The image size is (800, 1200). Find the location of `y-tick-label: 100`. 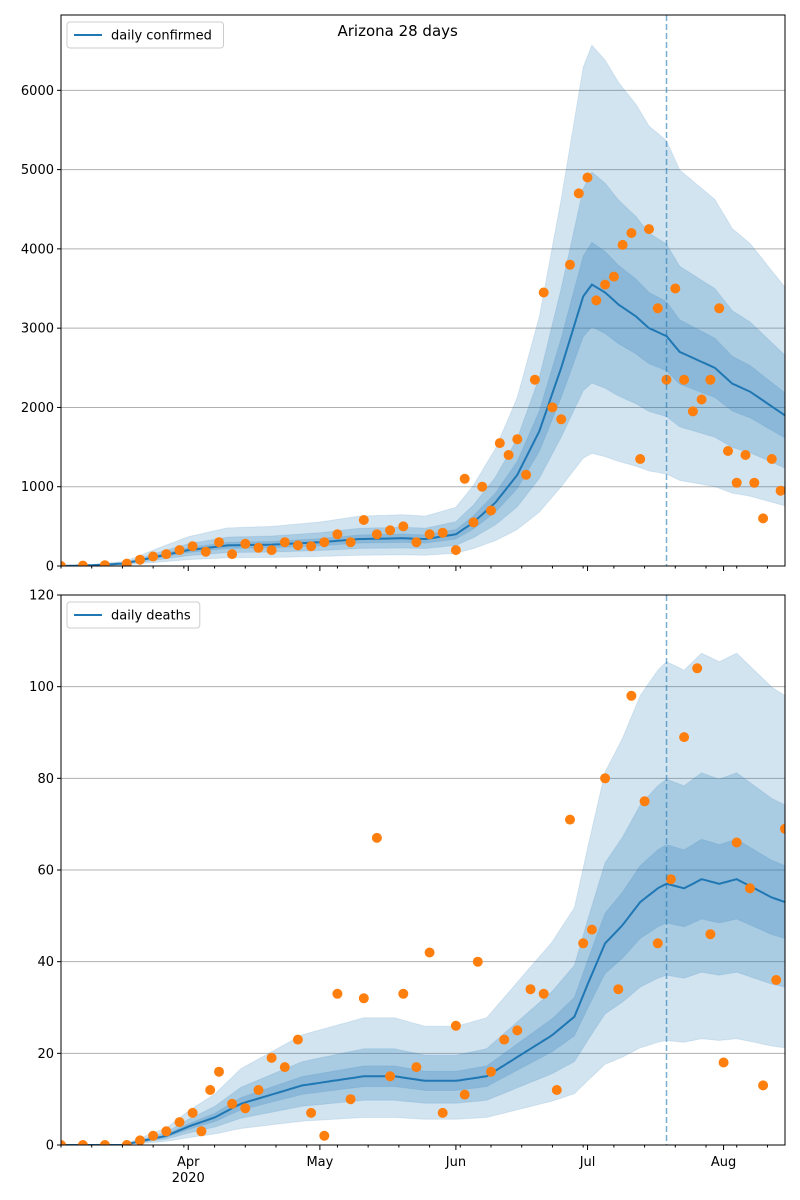

y-tick-label: 100 is located at coordinates (41, 687).